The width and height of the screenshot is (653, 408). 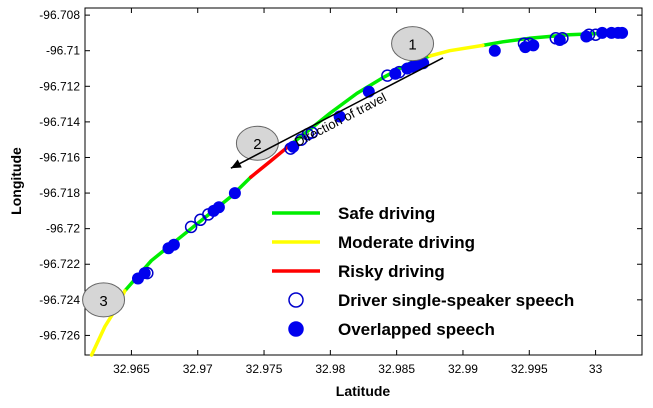 I want to click on x-tick-label: 32.98, so click(x=330, y=369).